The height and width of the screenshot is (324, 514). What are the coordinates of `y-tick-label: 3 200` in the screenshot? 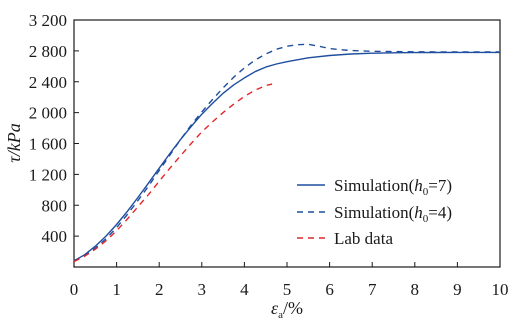 It's located at (48, 20).